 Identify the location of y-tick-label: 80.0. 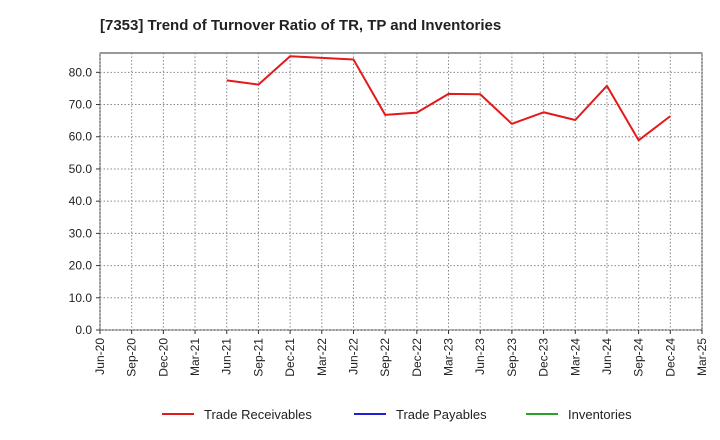
(81, 72).